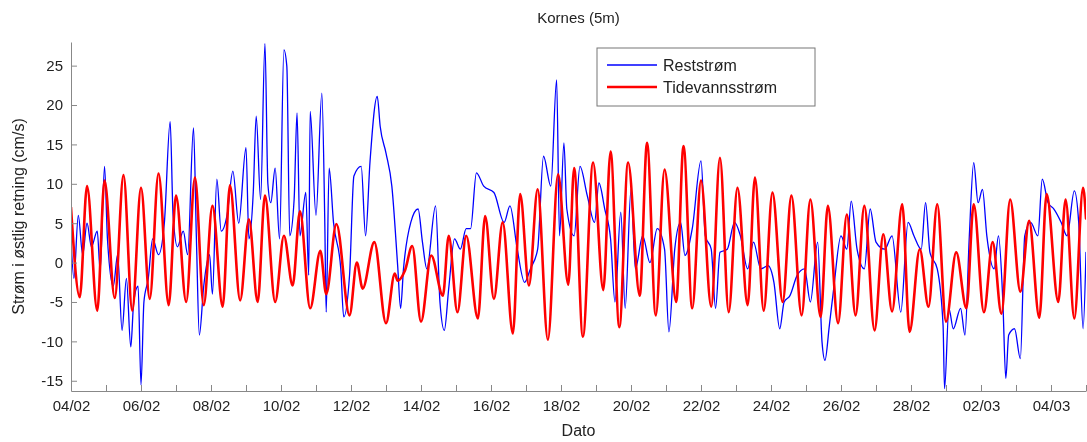 The height and width of the screenshot is (442, 1087). I want to click on y-tick-label: -15, so click(52, 381).